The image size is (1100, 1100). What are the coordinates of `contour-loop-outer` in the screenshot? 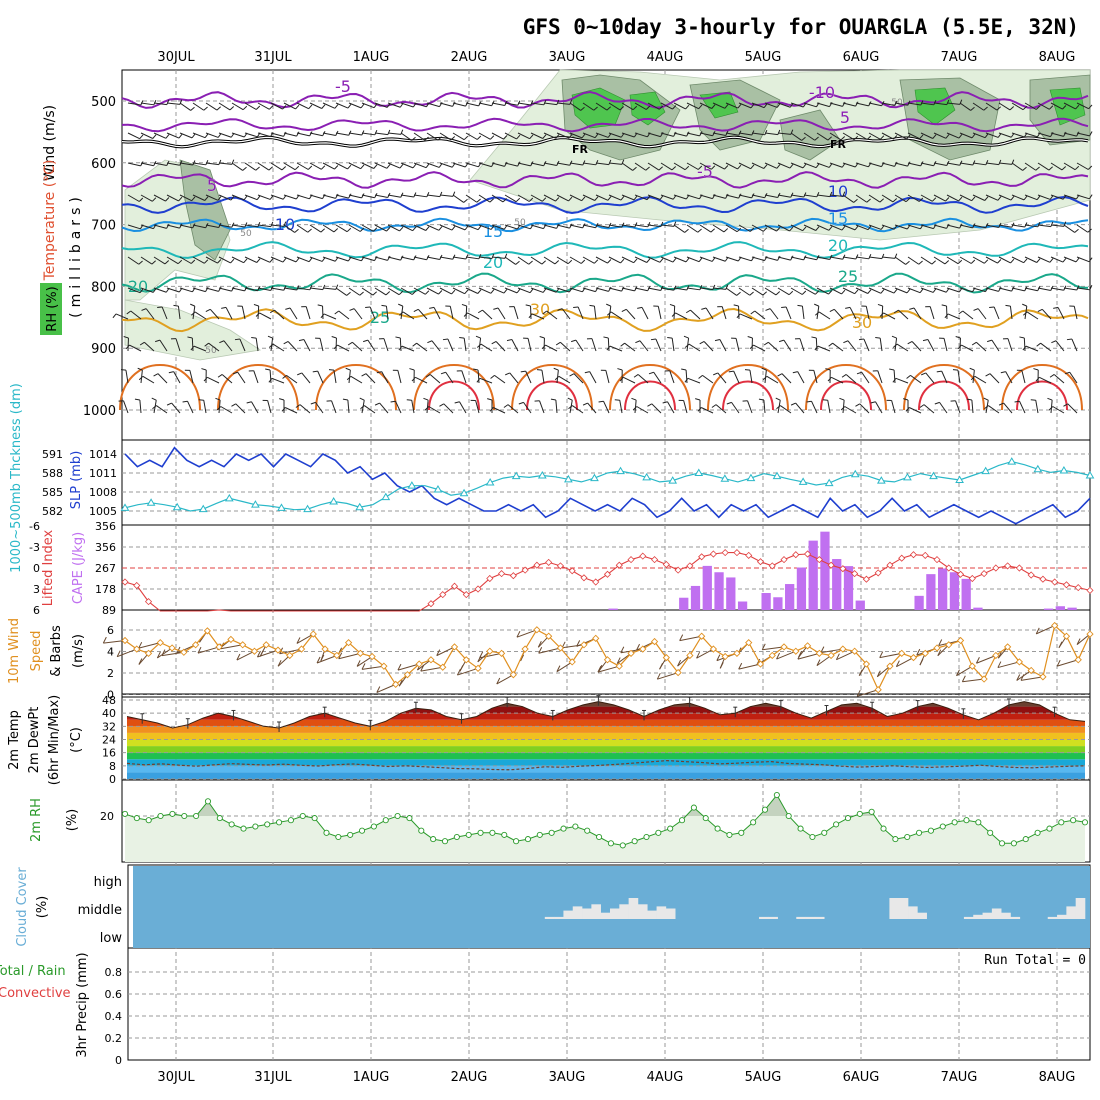 It's located at (552, 387).